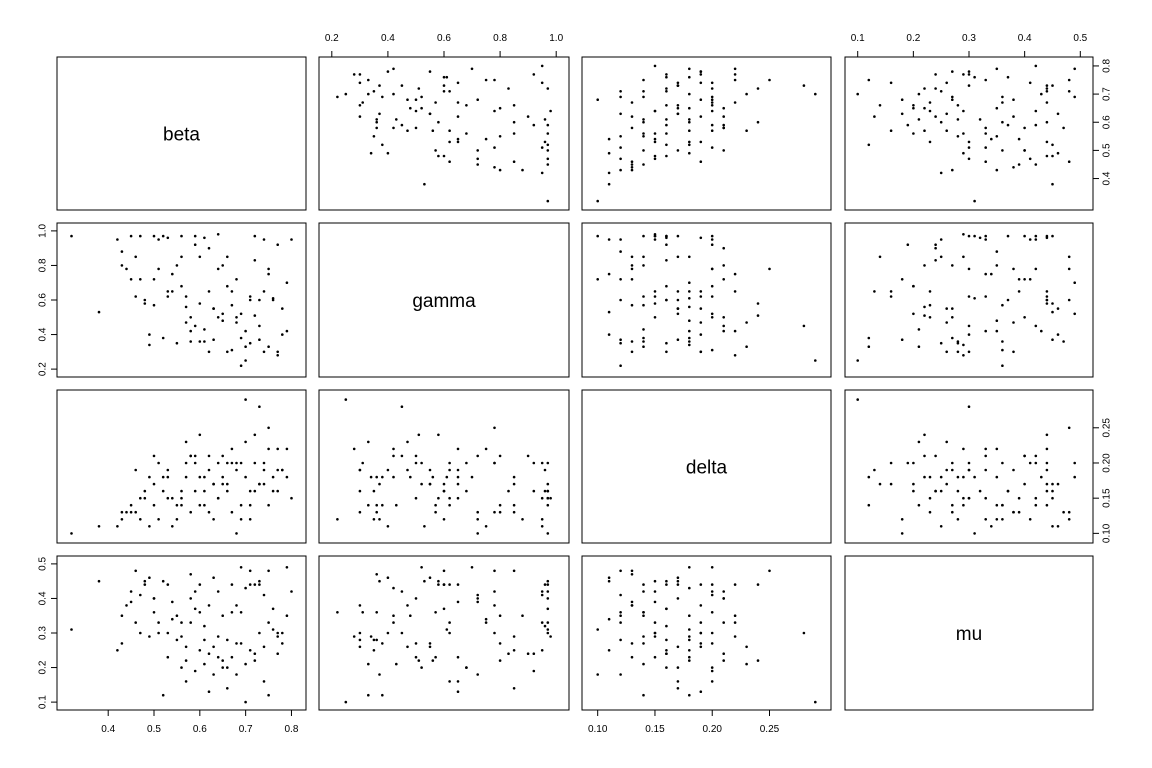  I want to click on tick-label: 0.2, so click(913, 38).